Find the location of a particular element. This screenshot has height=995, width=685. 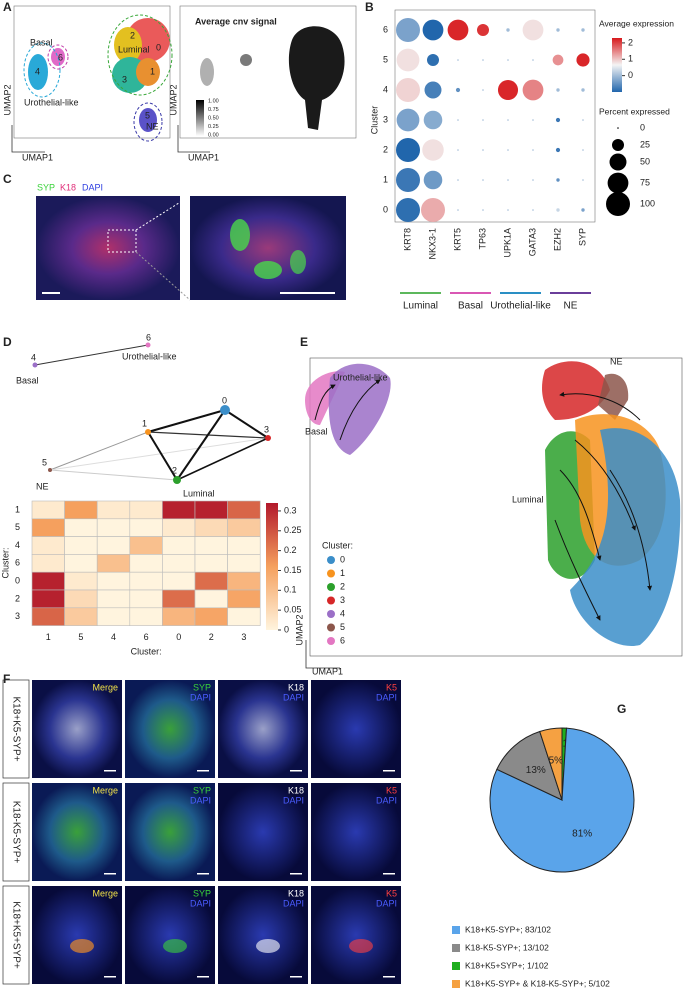

velocity-arrow is located at coordinates (600, 406).